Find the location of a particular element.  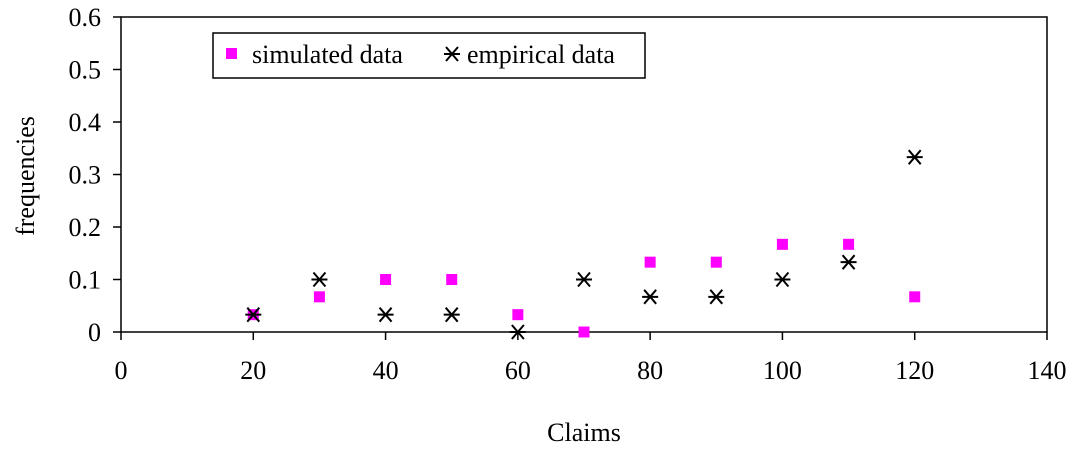

x-tick-label: 40 is located at coordinates (386, 370).